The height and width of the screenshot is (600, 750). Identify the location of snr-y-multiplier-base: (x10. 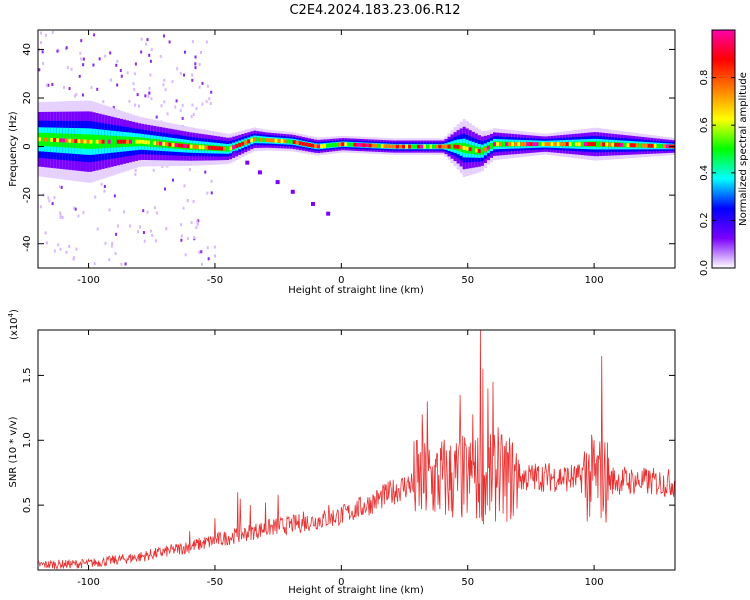
(14, 328).